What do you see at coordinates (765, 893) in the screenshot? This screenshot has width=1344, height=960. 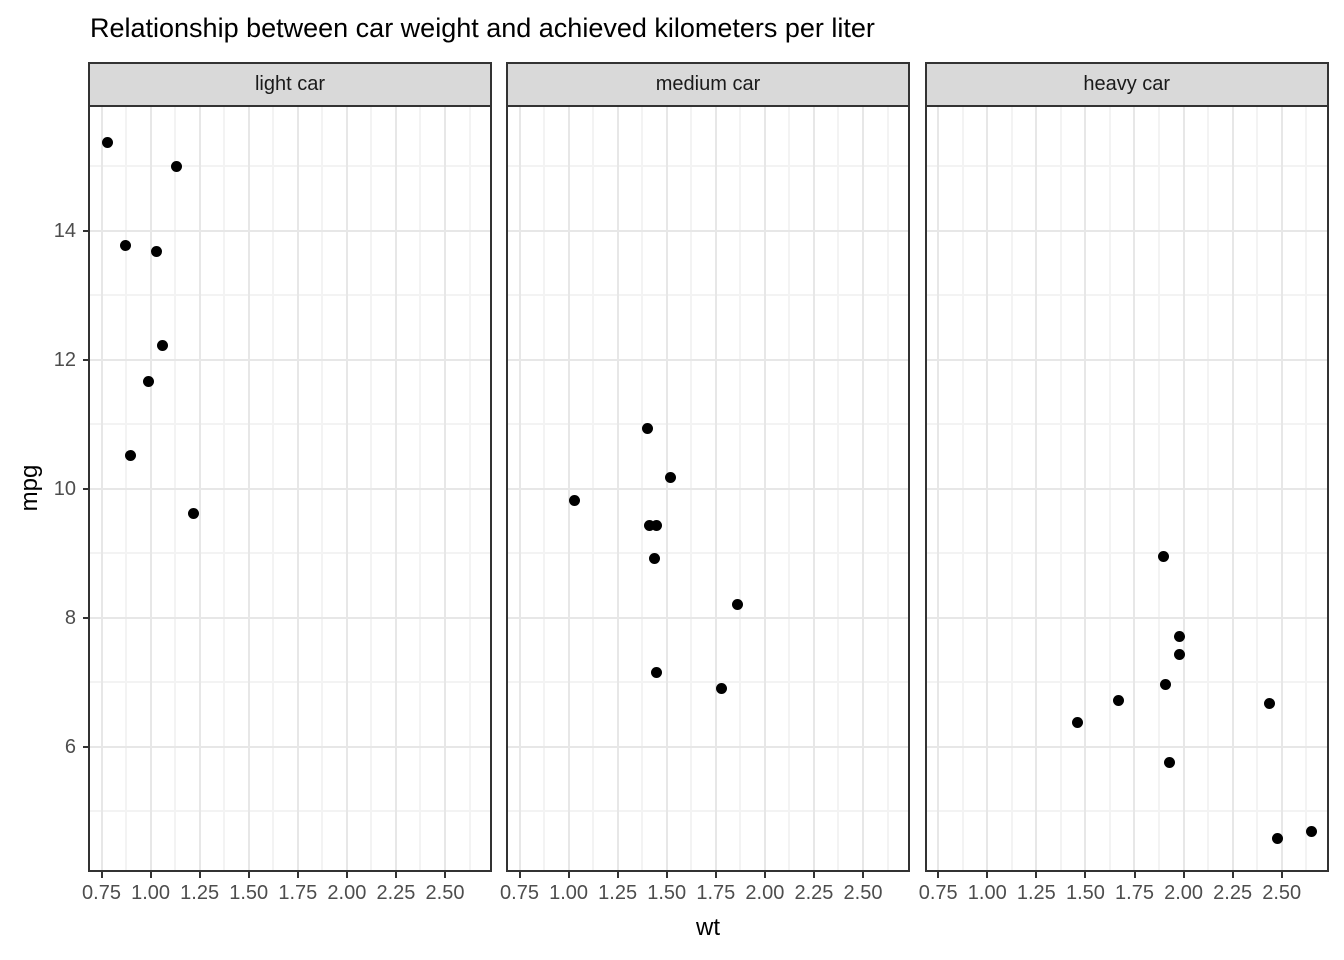 I see `x-tick-label: 2.00` at bounding box center [765, 893].